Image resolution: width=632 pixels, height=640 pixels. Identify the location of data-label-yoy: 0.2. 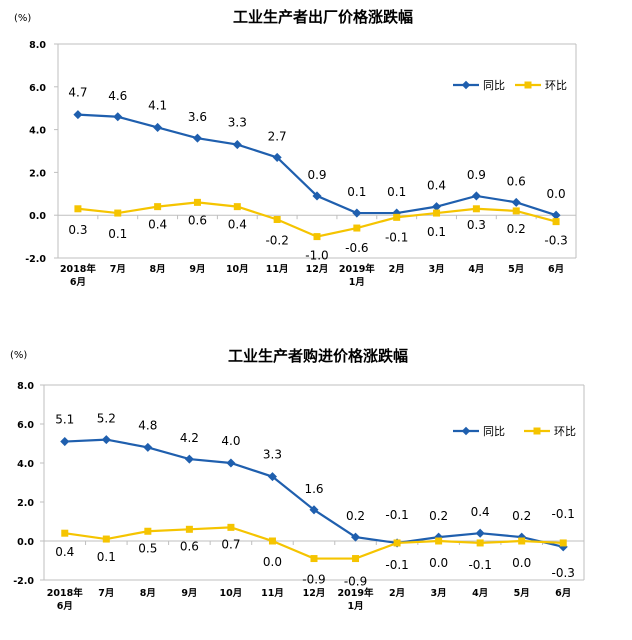
(521, 516).